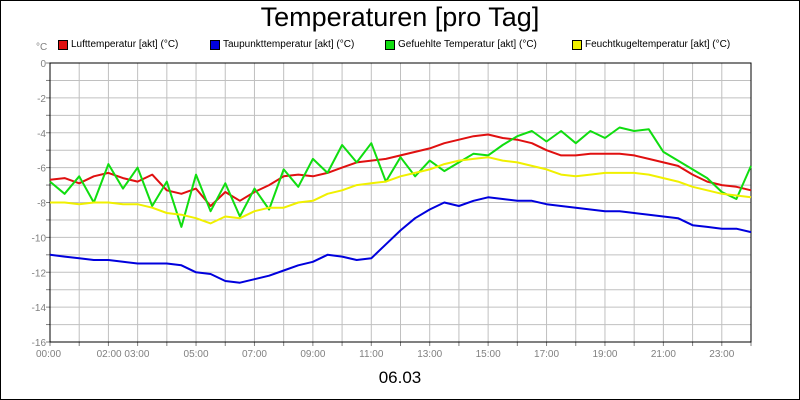 The height and width of the screenshot is (400, 800). Describe the element at coordinates (254, 354) in the screenshot. I see `x-tick-label: 07:00` at that location.